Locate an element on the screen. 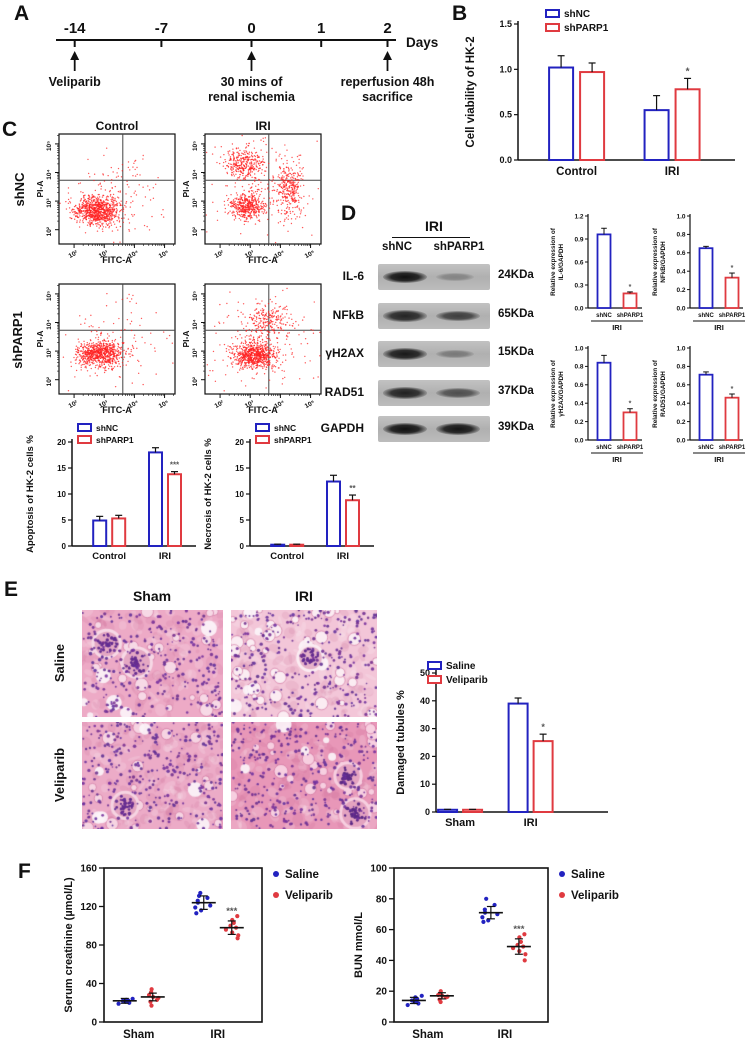 The image size is (747, 1047). svg-text: 5 is located at coordinates (64, 520).